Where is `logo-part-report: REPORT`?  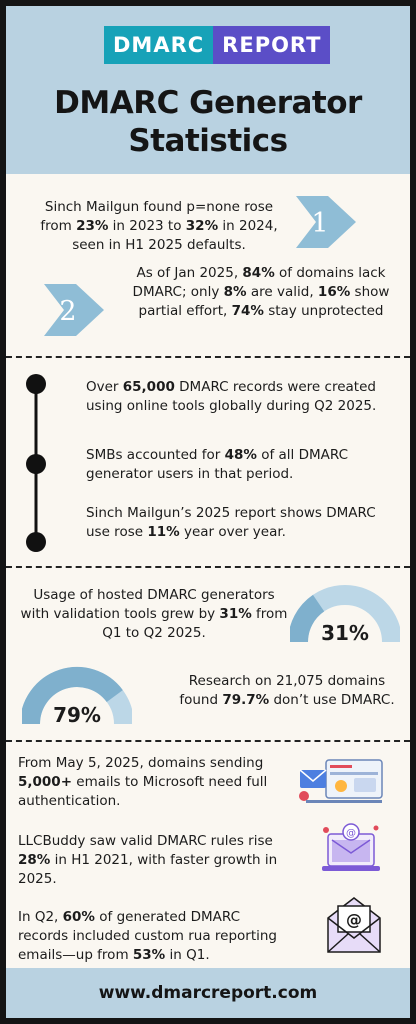
logo-part-report: REPORT is located at coordinates (272, 45).